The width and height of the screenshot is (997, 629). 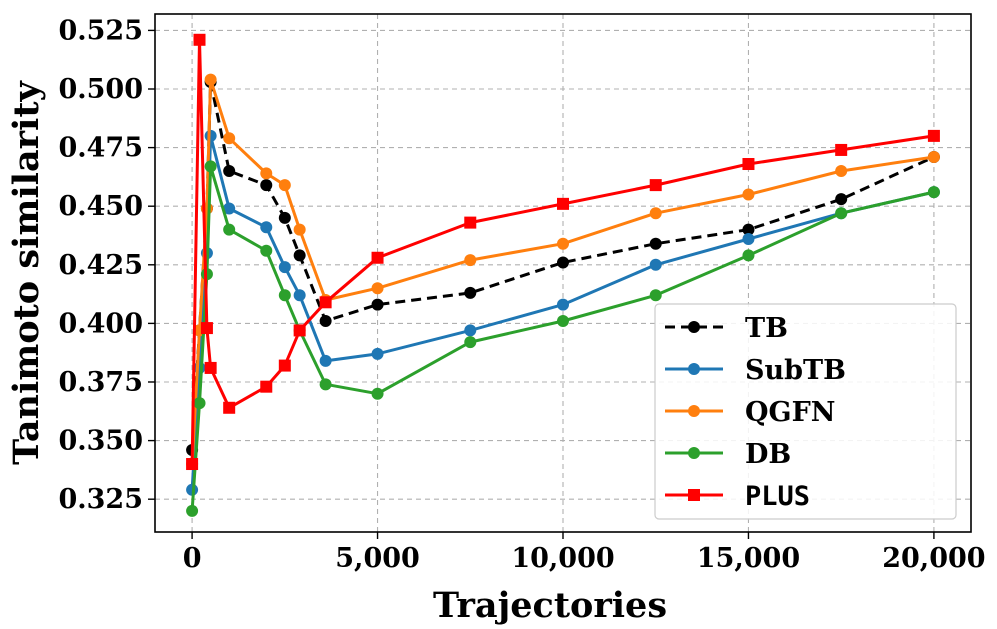 I want to click on legend: TB SubTB QGFN DB PLUS, so click(x=805, y=411).